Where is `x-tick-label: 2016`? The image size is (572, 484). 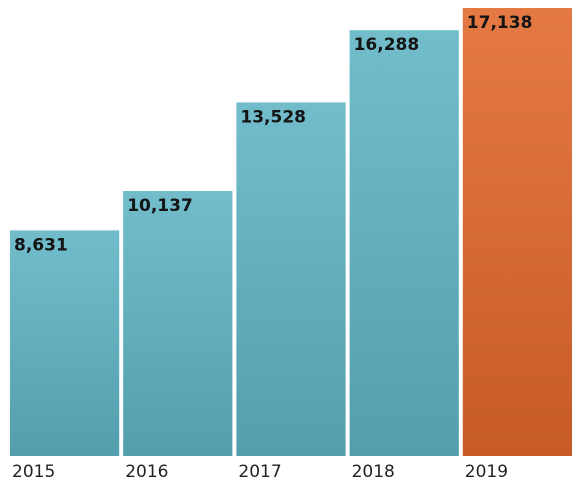
x-tick-label: 2016 is located at coordinates (146, 472).